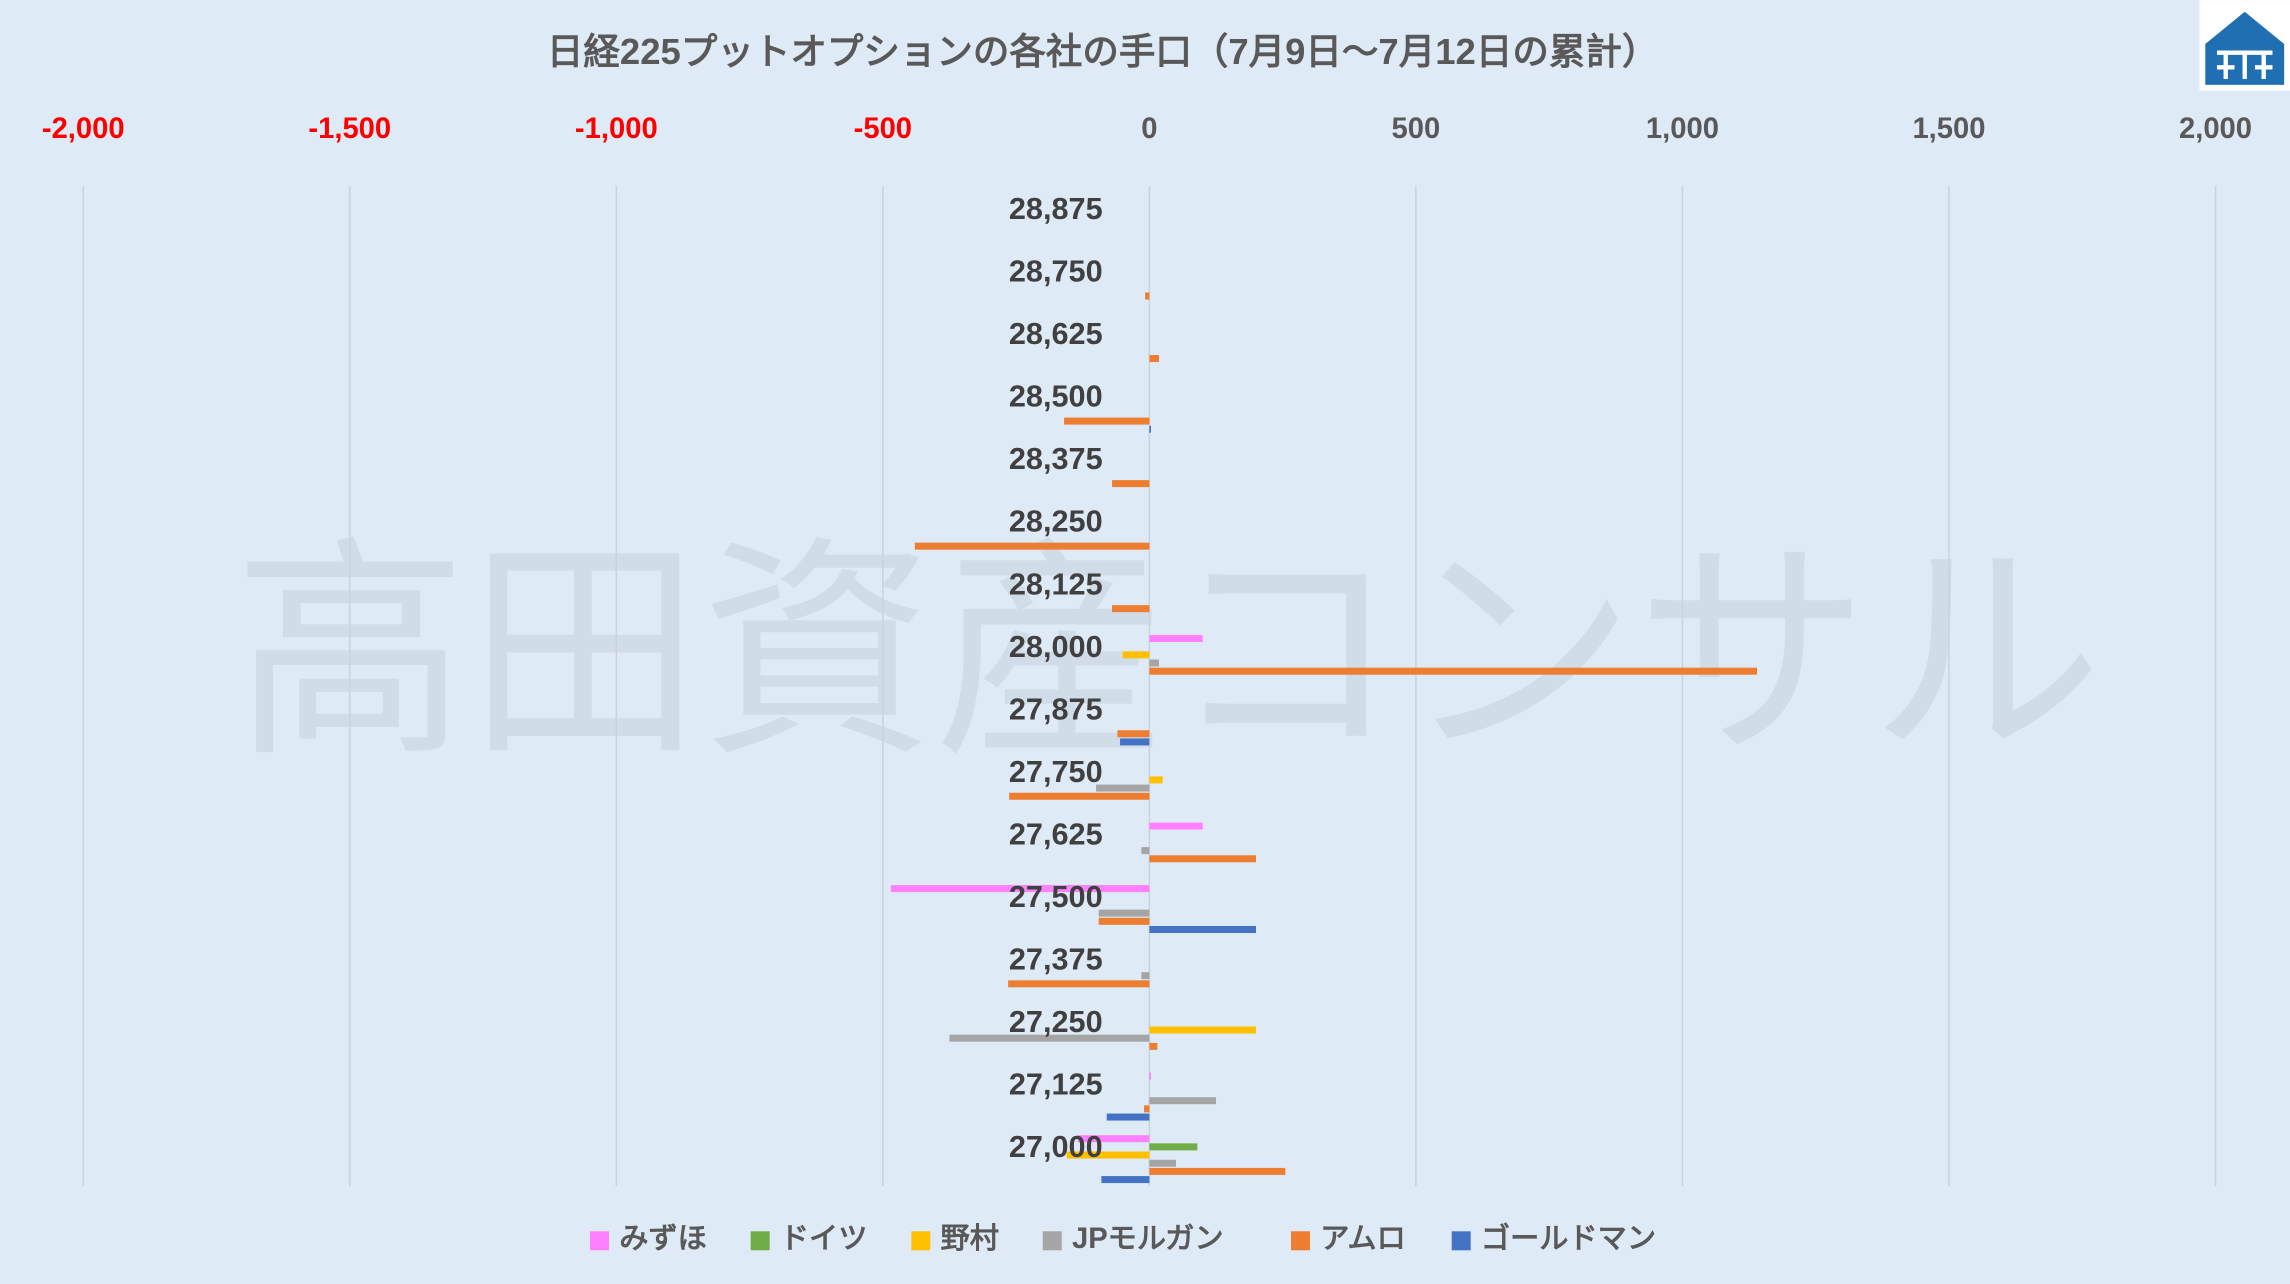 Image resolution: width=2290 pixels, height=1284 pixels. I want to click on y-tick-label: 28,625, so click(1056, 334).